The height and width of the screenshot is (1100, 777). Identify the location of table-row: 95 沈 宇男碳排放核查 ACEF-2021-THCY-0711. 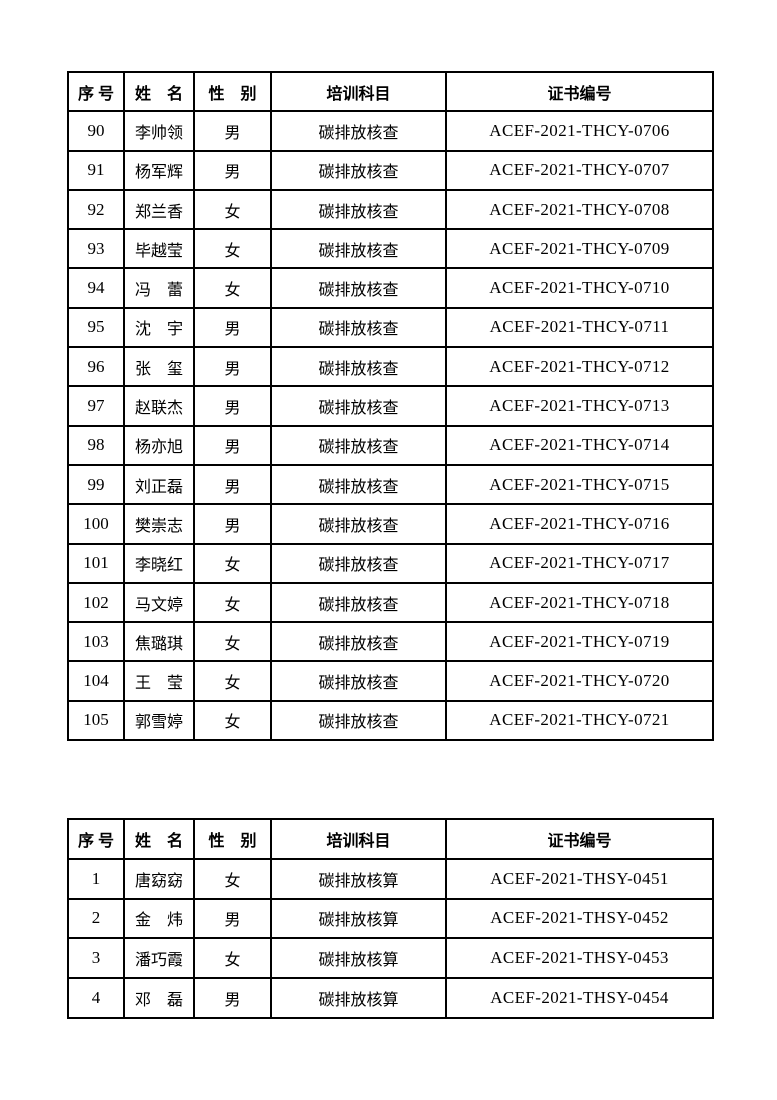
(390, 327).